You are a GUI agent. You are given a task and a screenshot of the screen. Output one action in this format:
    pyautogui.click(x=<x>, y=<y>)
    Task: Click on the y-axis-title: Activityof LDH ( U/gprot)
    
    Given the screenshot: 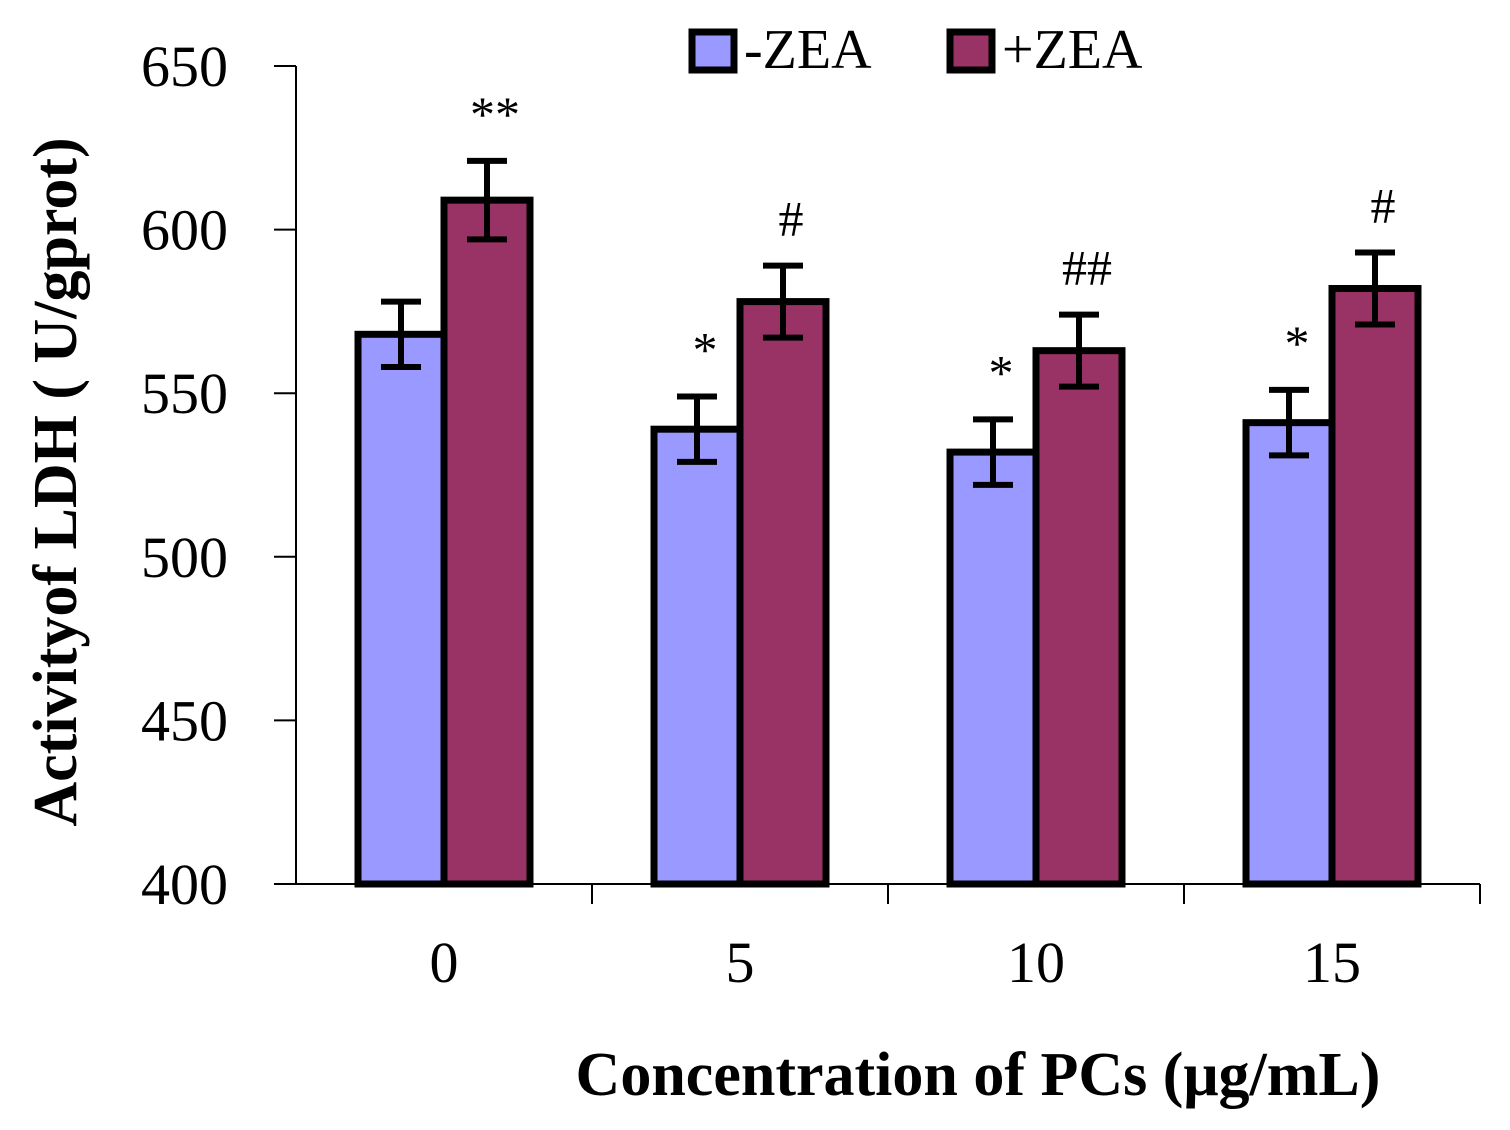 What is the action you would take?
    pyautogui.click(x=56, y=481)
    